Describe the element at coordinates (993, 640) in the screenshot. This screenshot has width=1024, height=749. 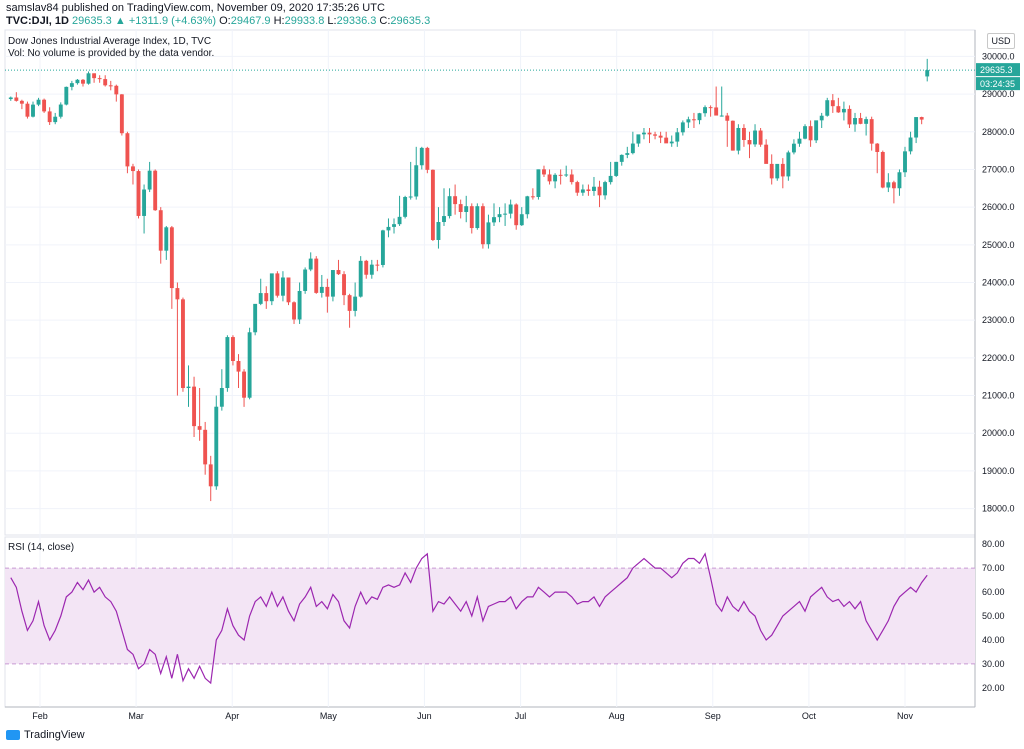
I see `rsi-tick-label: 40.00` at that location.